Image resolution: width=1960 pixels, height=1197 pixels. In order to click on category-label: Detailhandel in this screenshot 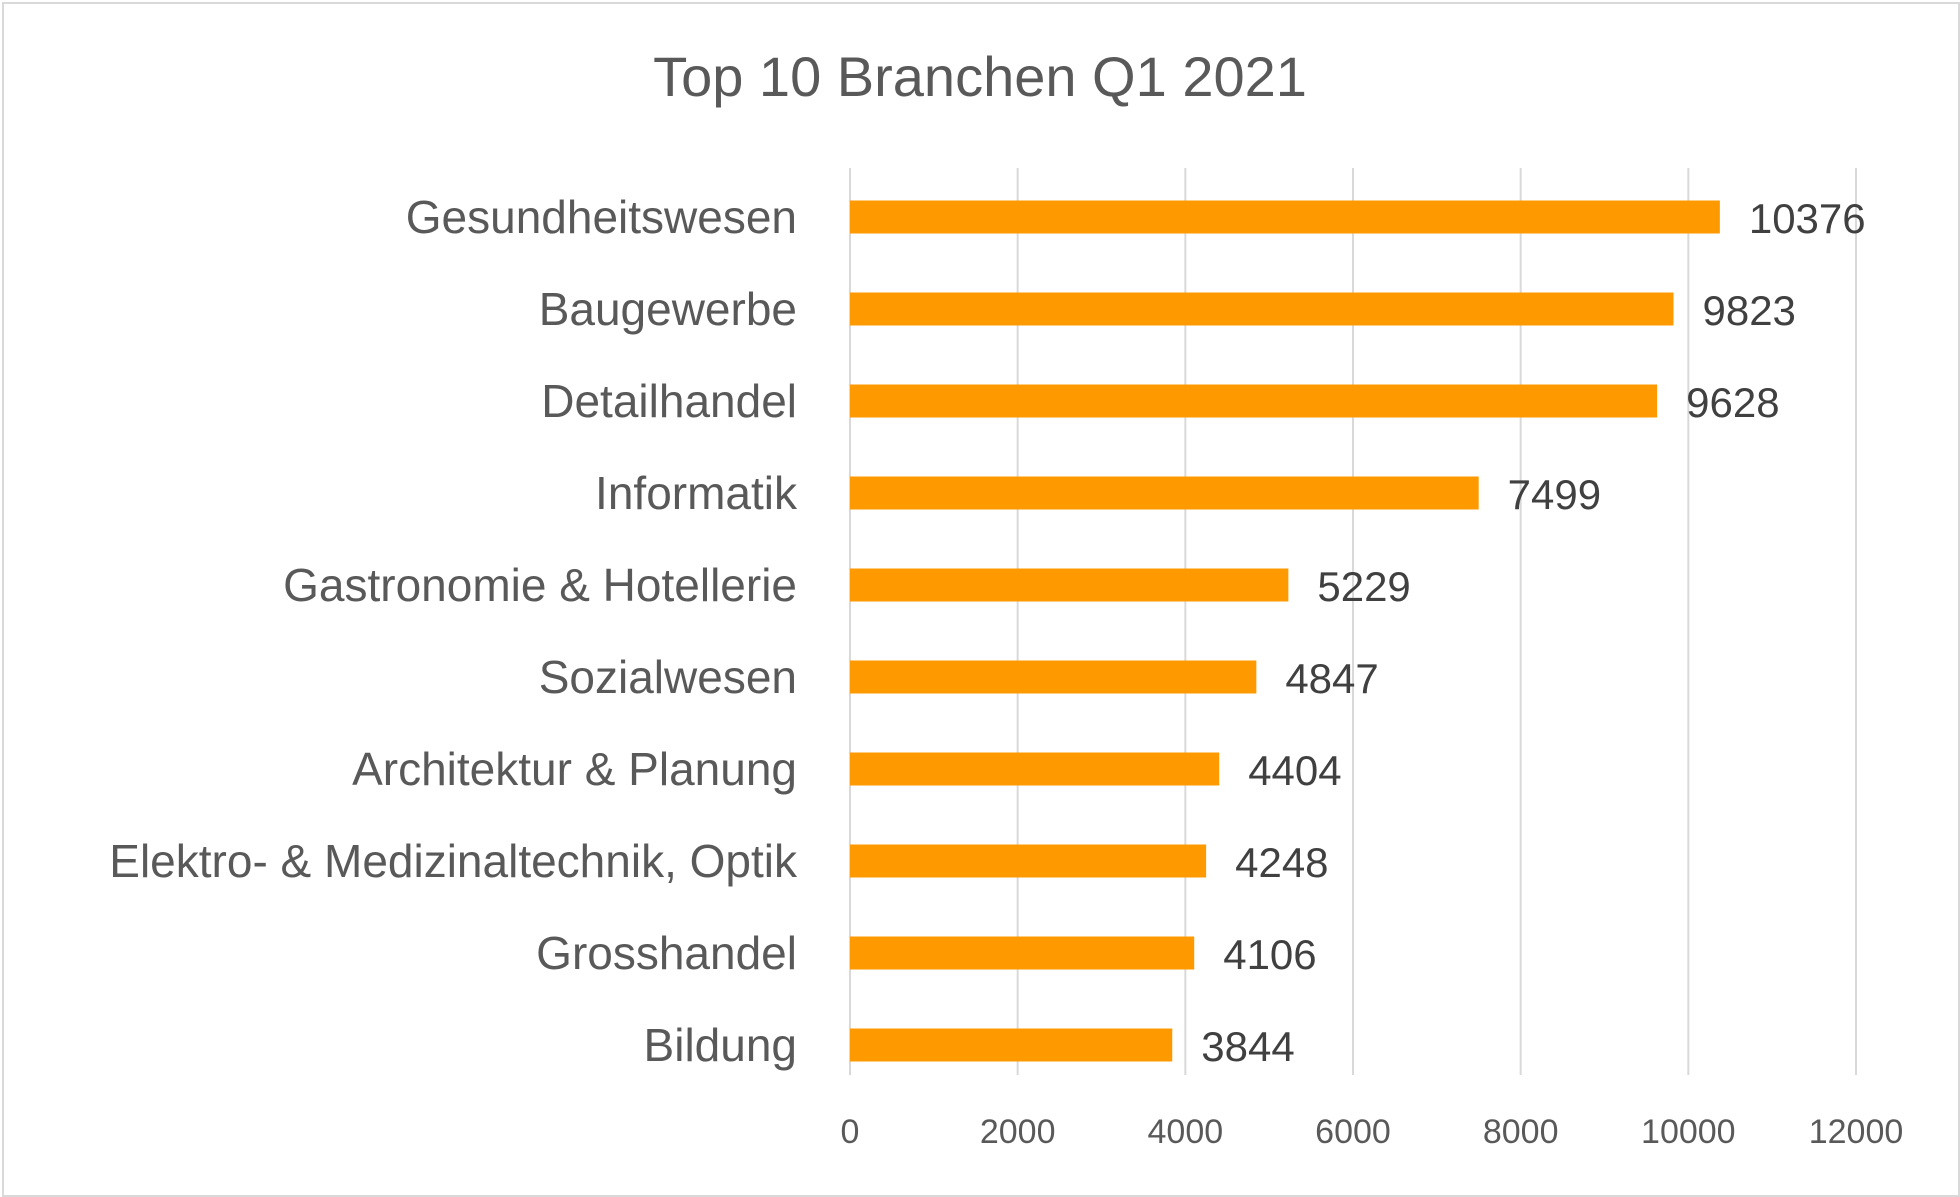, I will do `click(669, 401)`.